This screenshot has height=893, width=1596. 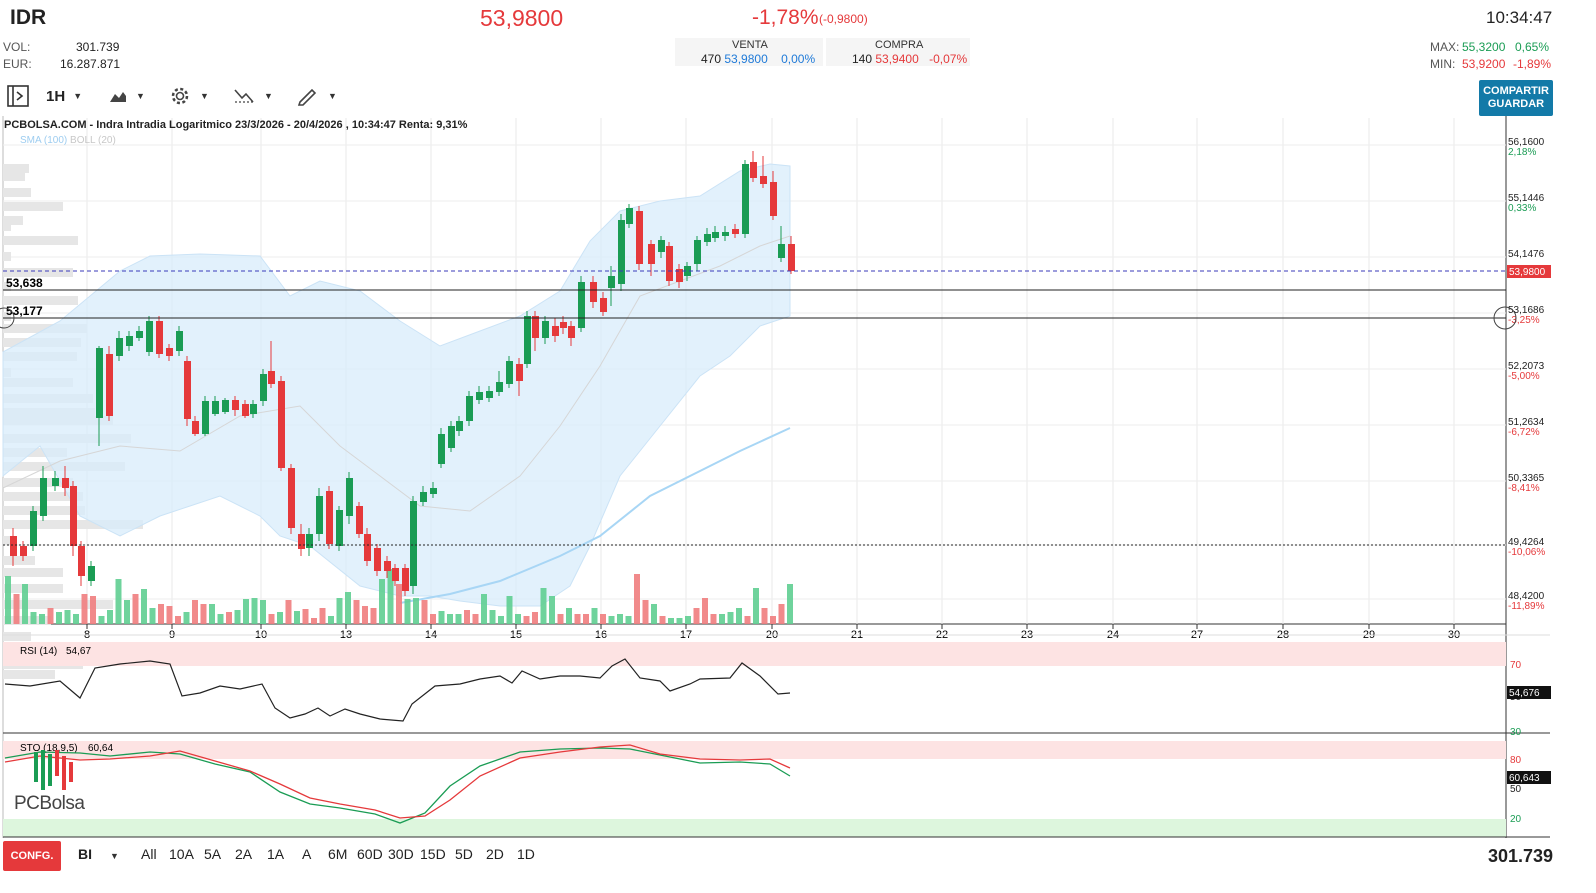 What do you see at coordinates (316, 96) in the screenshot?
I see `draw-tools-select: ▼` at bounding box center [316, 96].